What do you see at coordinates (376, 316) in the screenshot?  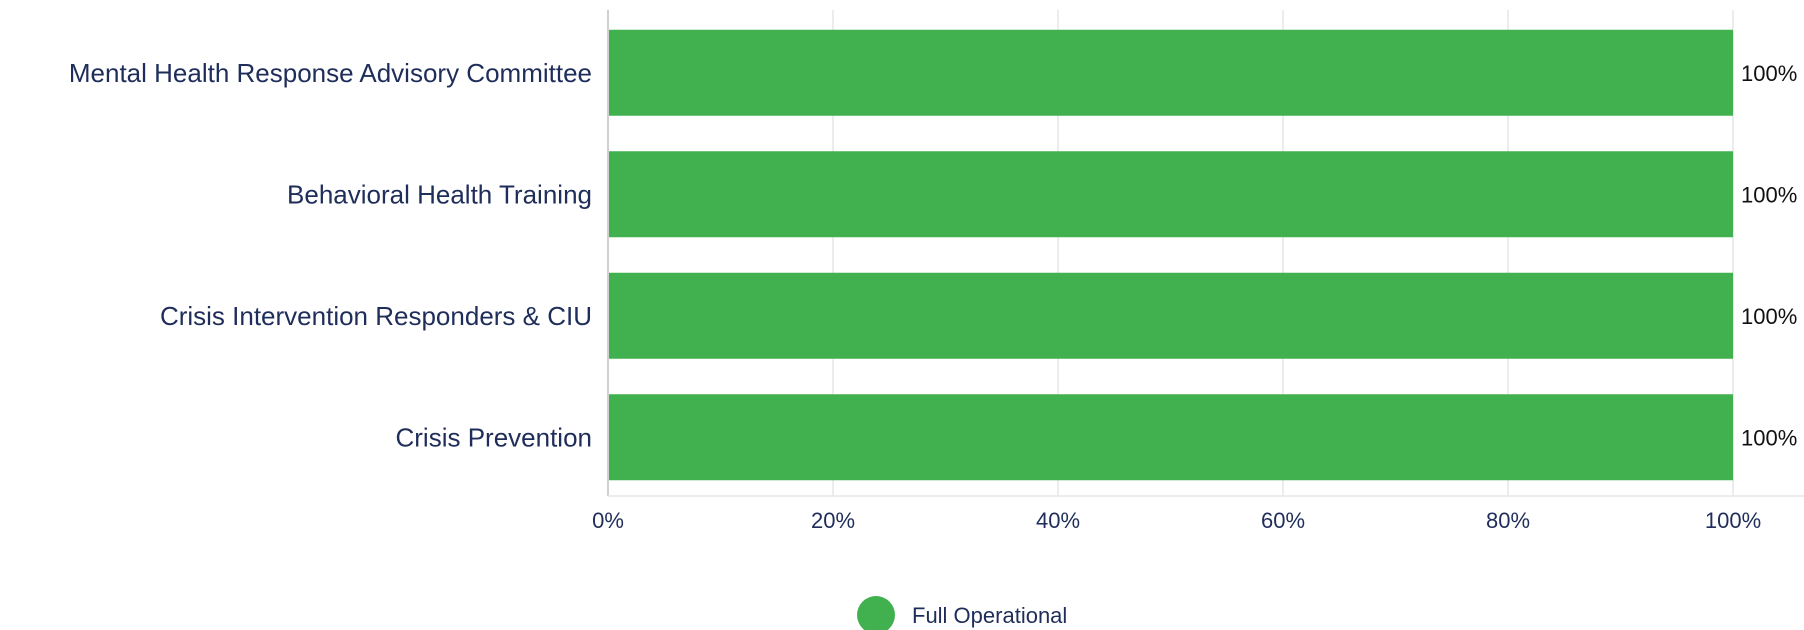 I see `category-label: Crisis Intervention Responders & CIU` at bounding box center [376, 316].